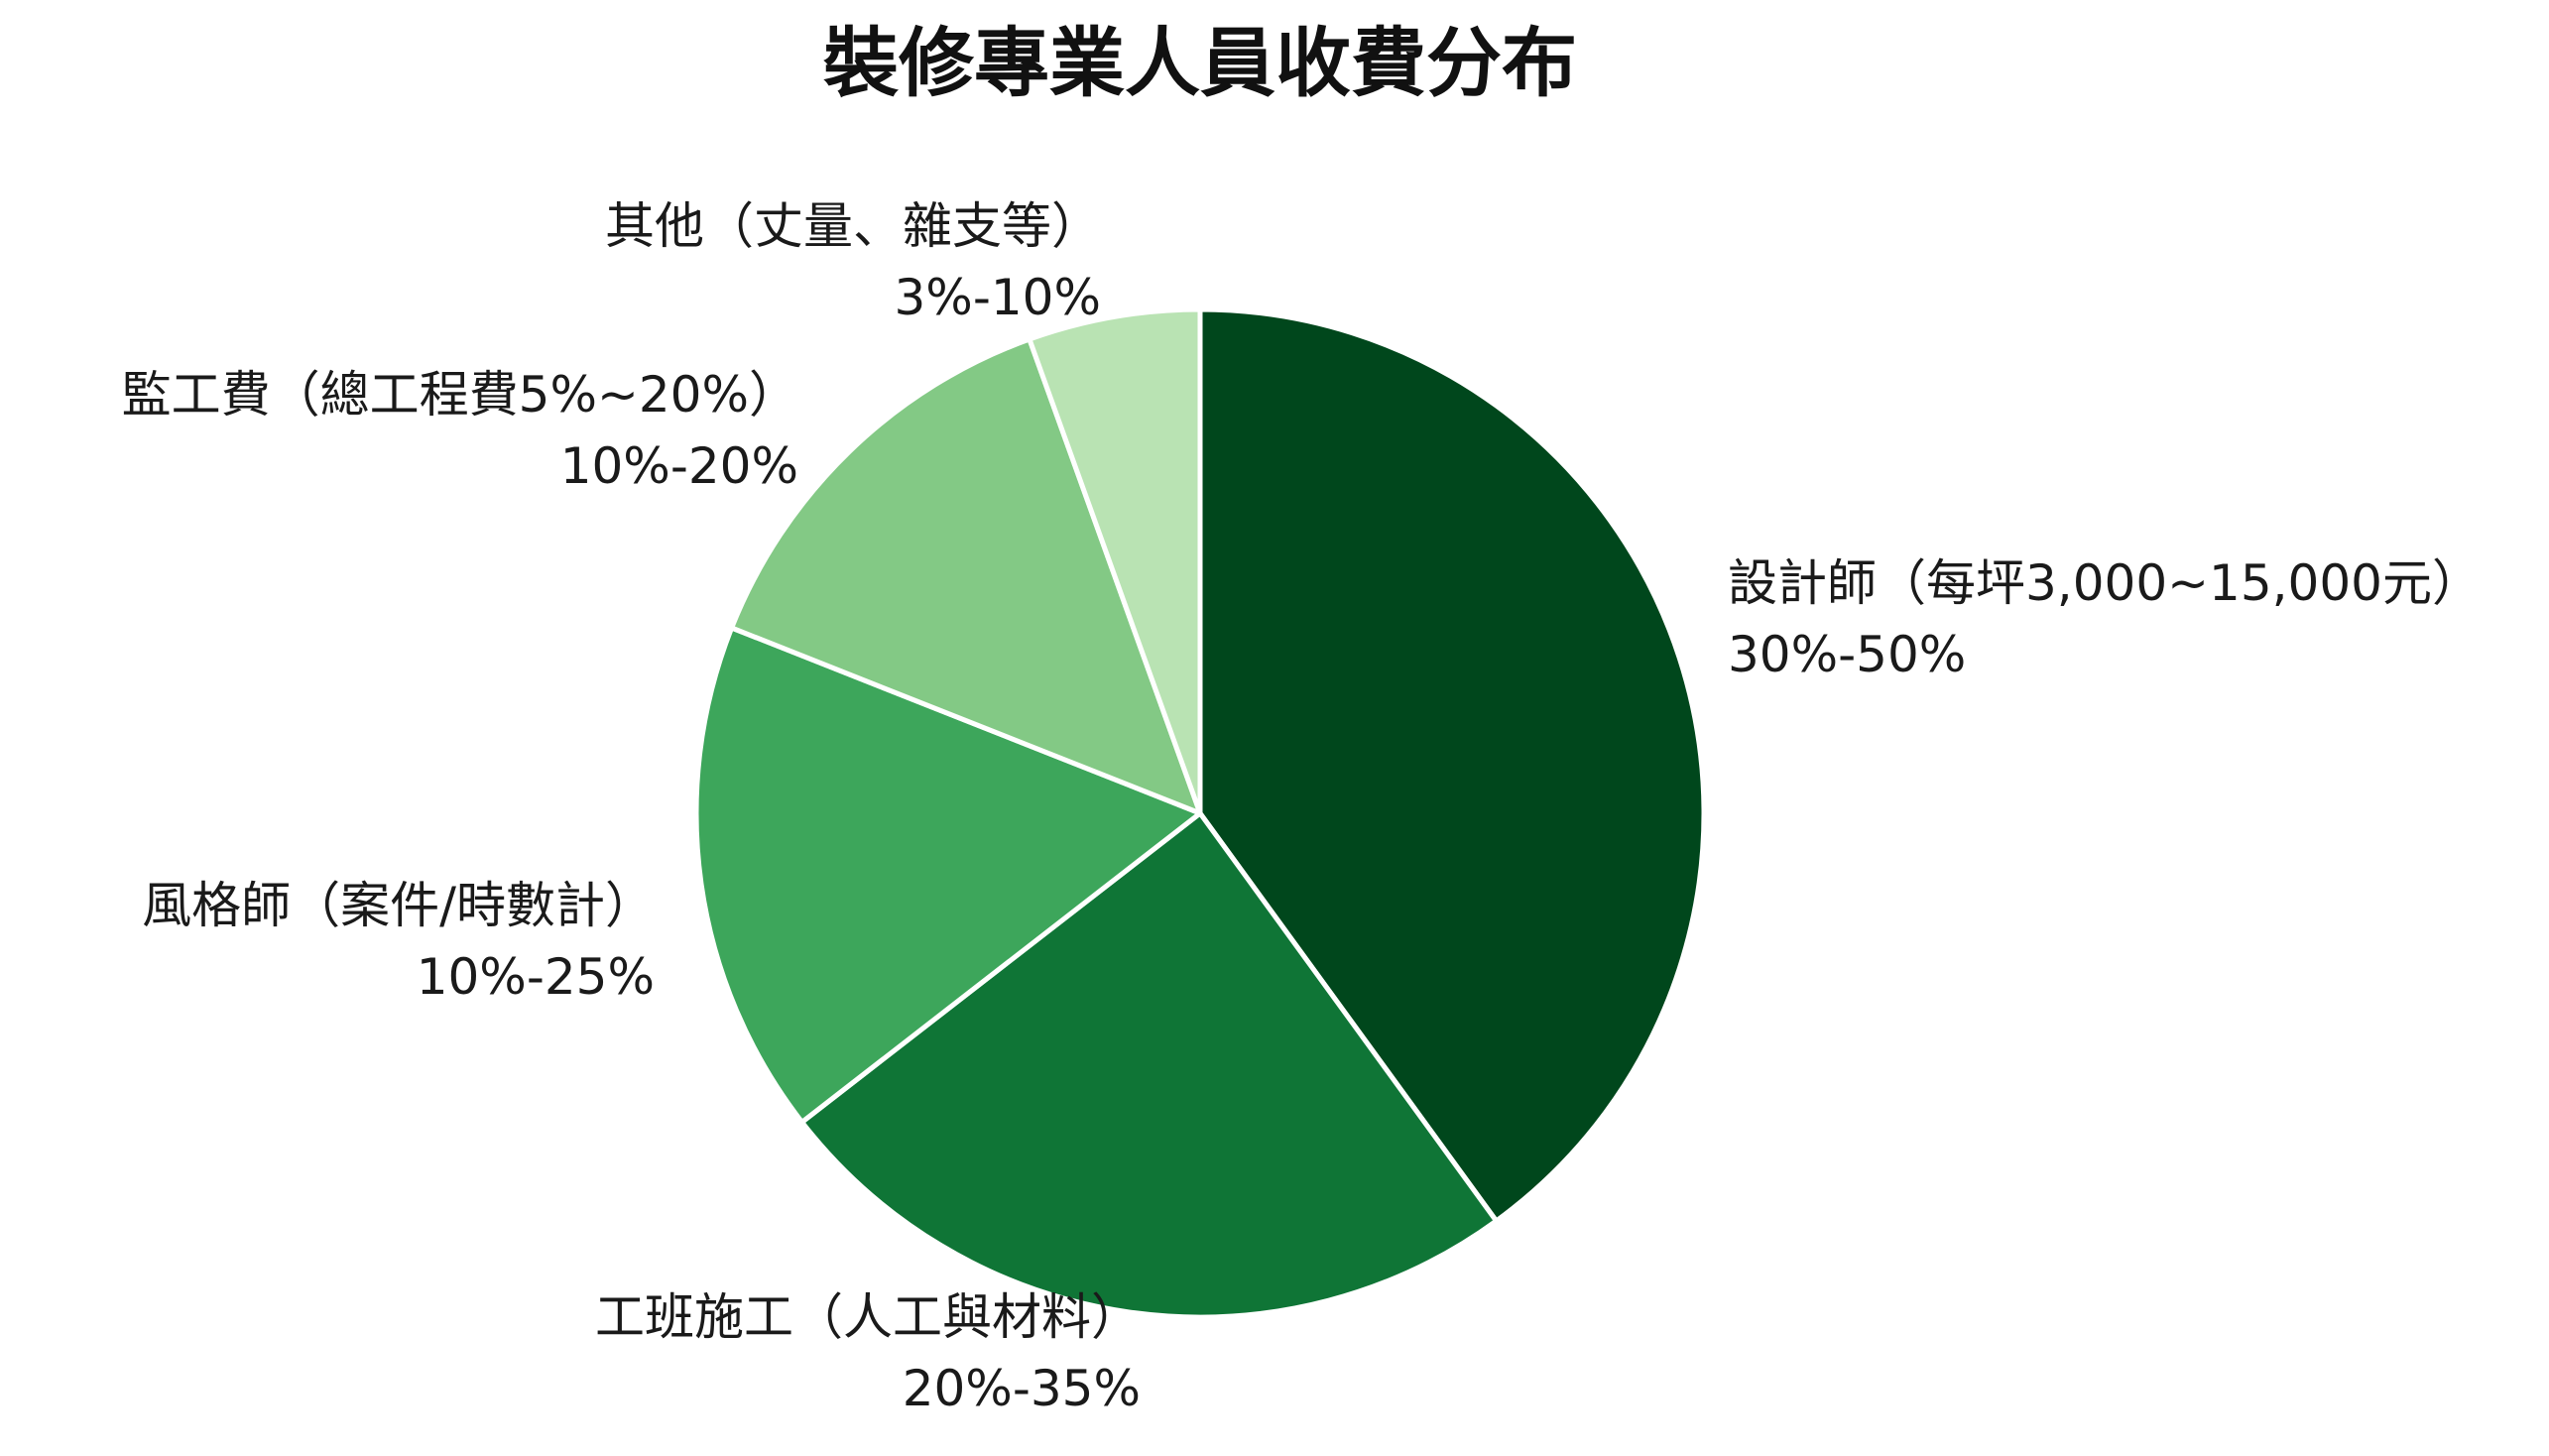 Image resolution: width=2549 pixels, height=1456 pixels. What do you see at coordinates (1847, 654) in the screenshot?
I see `slice-range-label: 30%-50%` at bounding box center [1847, 654].